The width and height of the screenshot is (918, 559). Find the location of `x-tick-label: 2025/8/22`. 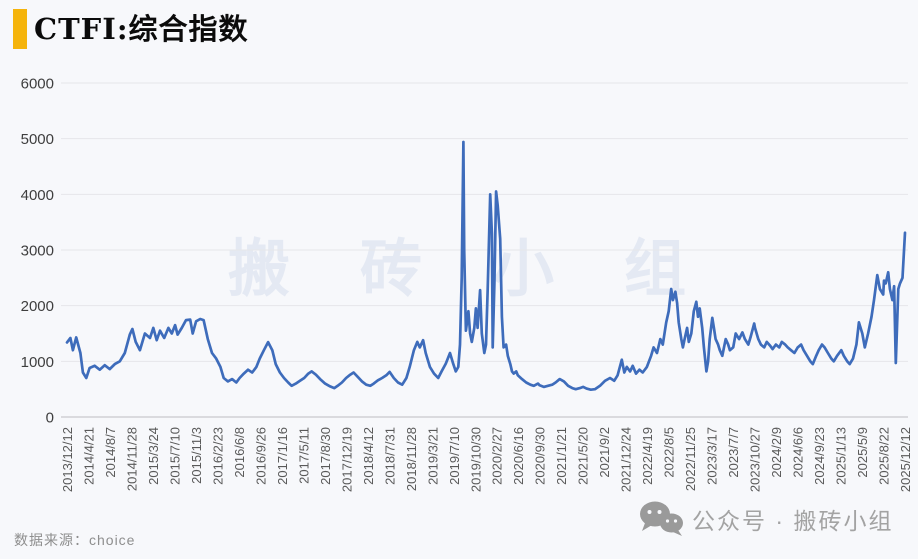

x-tick-label: 2025/8/22 is located at coordinates (884, 456).